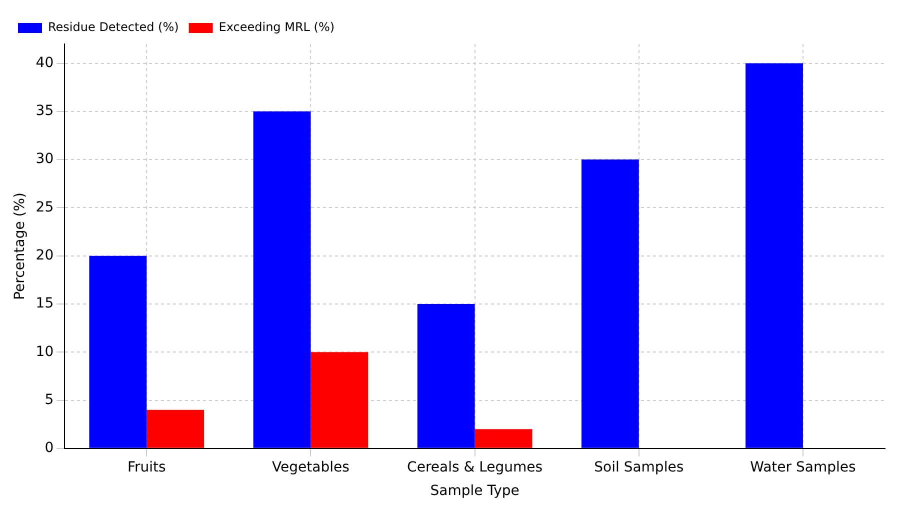 Image resolution: width=903 pixels, height=512 pixels. What do you see at coordinates (475, 491) in the screenshot?
I see `x-axis-title: Sample Type` at bounding box center [475, 491].